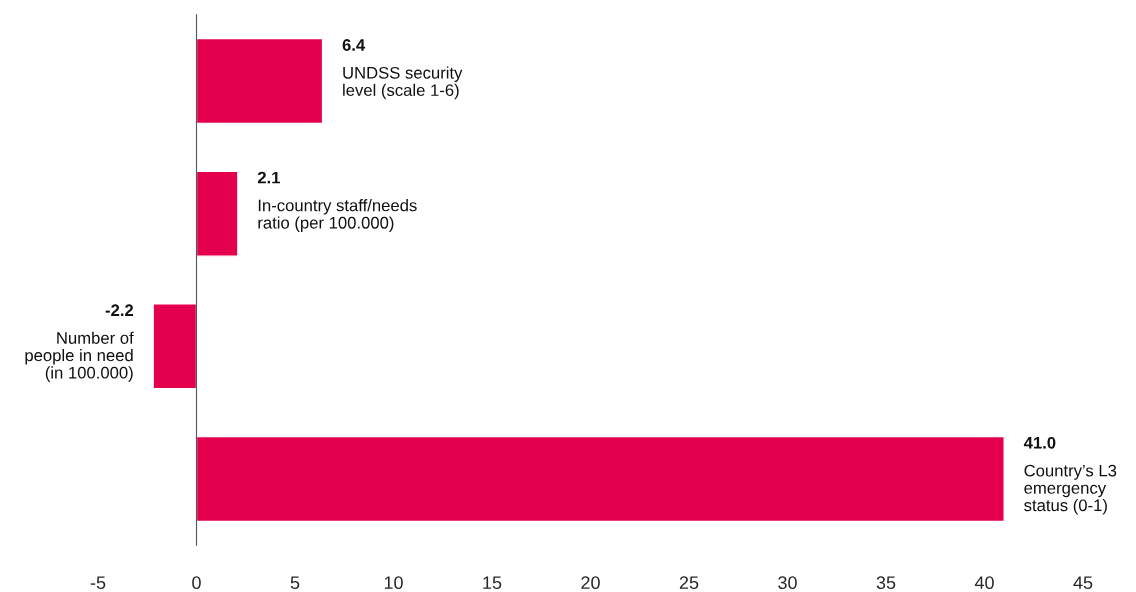 The width and height of the screenshot is (1136, 592). Describe the element at coordinates (984, 583) in the screenshot. I see `x-tick-label: 40` at that location.